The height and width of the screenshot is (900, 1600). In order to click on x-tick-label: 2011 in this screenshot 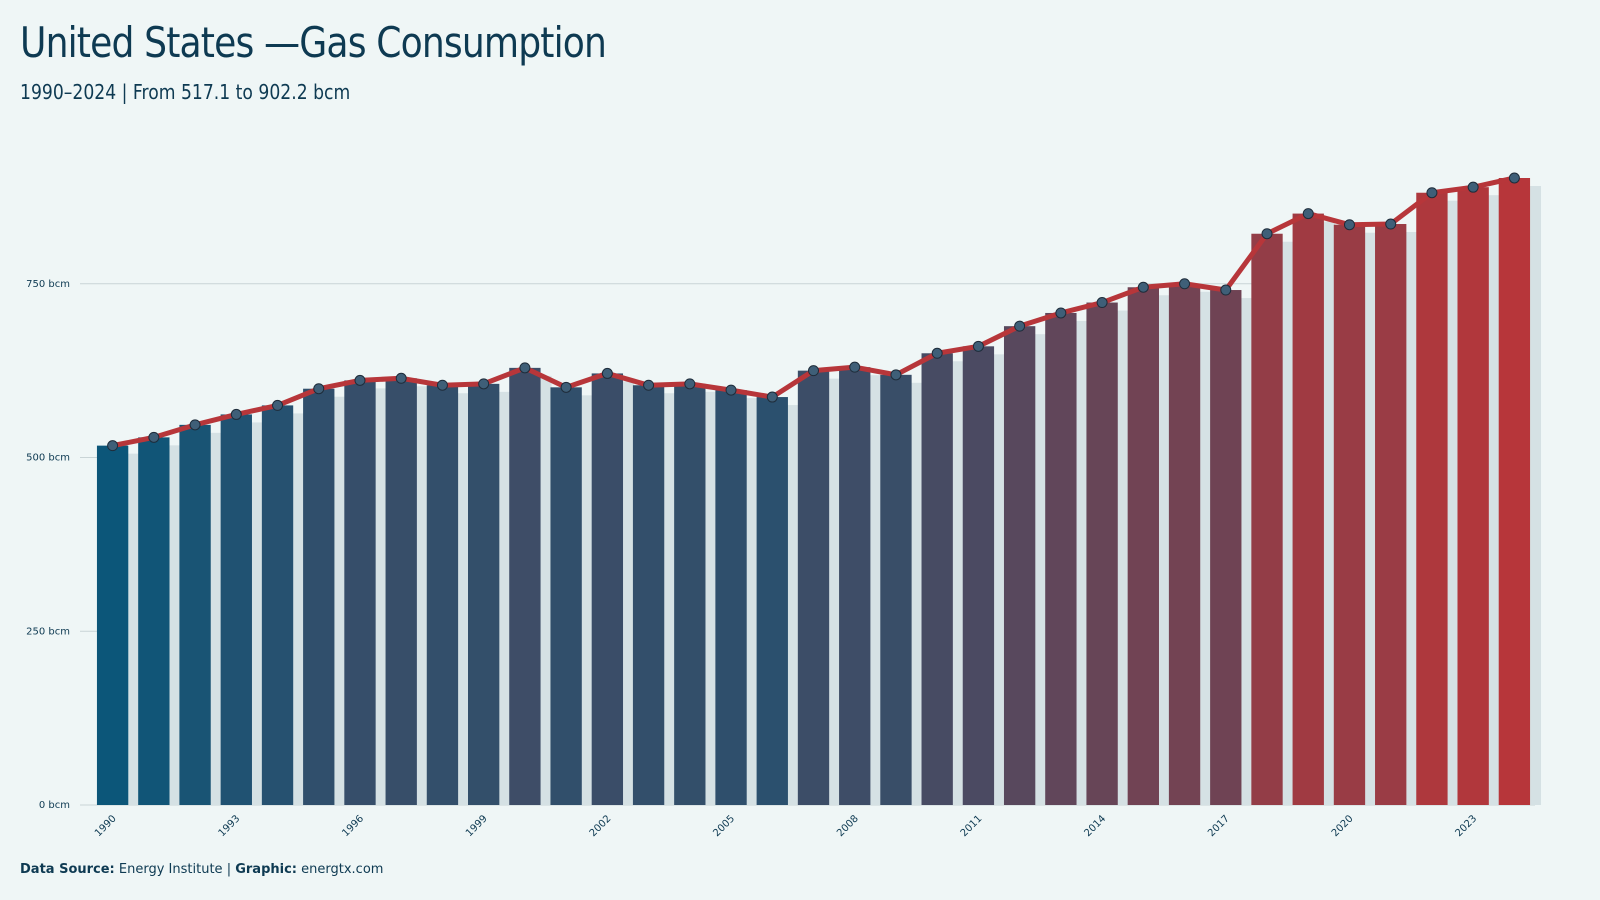, I will do `click(972, 826)`.